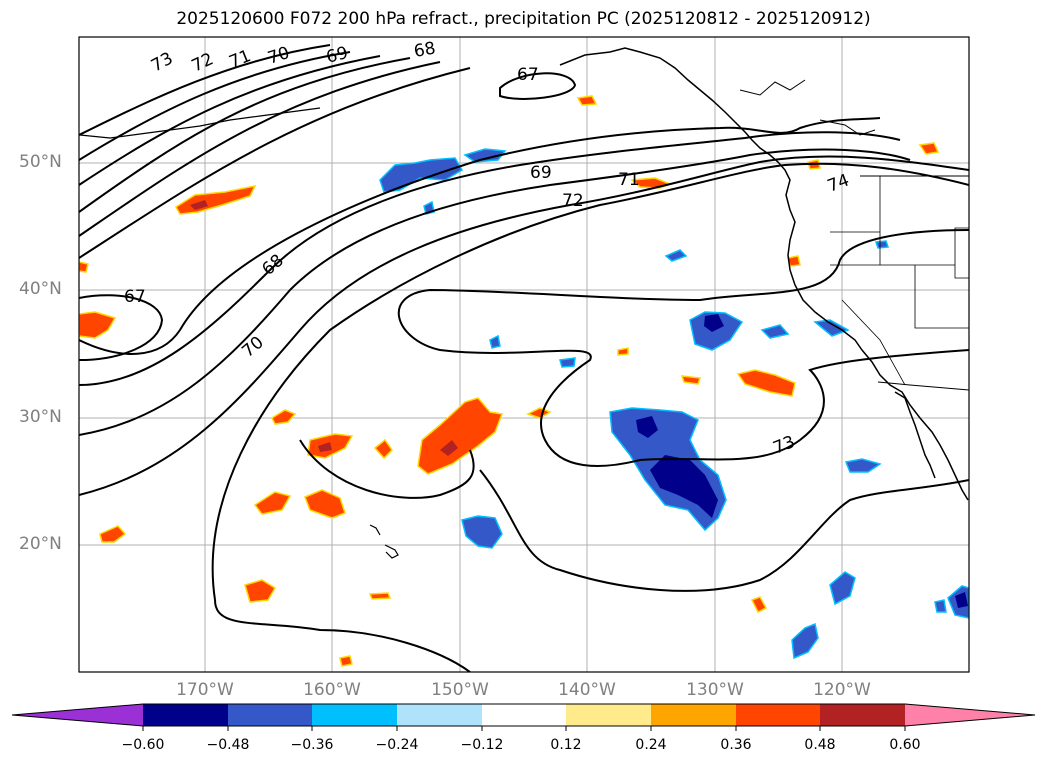 The height and width of the screenshot is (765, 1047). Describe the element at coordinates (205, 690) in the screenshot. I see `lon-label-170w: 170°W` at that location.